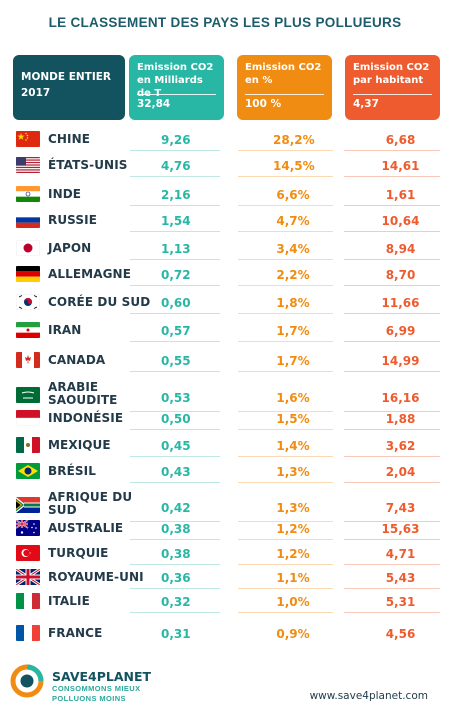 The width and height of the screenshot is (450, 710). Describe the element at coordinates (90, 504) in the screenshot. I see `country-name: AFRIQUE DU SUD` at that location.